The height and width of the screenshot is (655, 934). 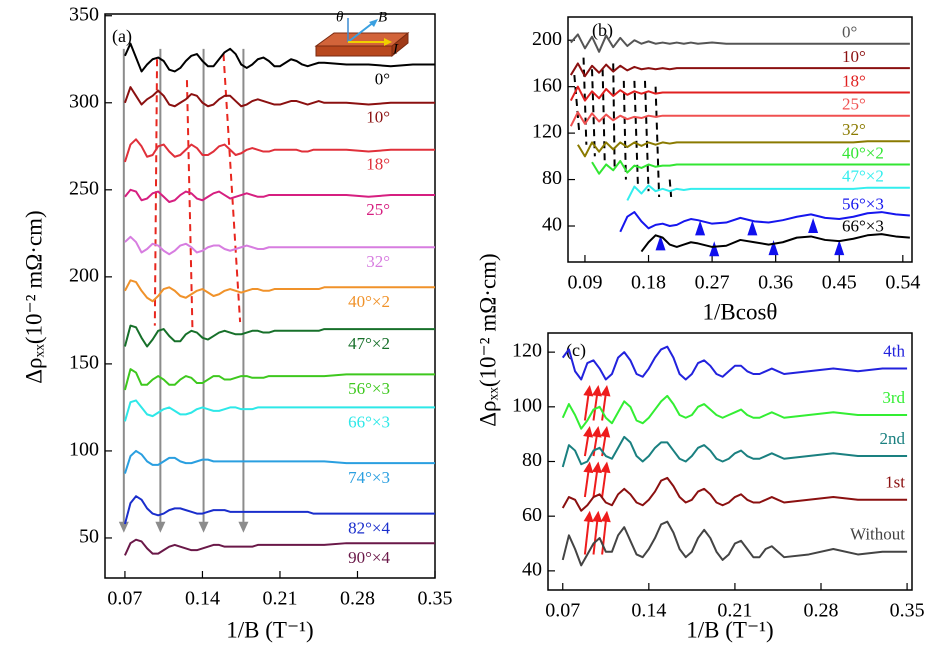 What do you see at coordinates (893, 438) in the screenshot?
I see `series-label: 2nd` at bounding box center [893, 438].